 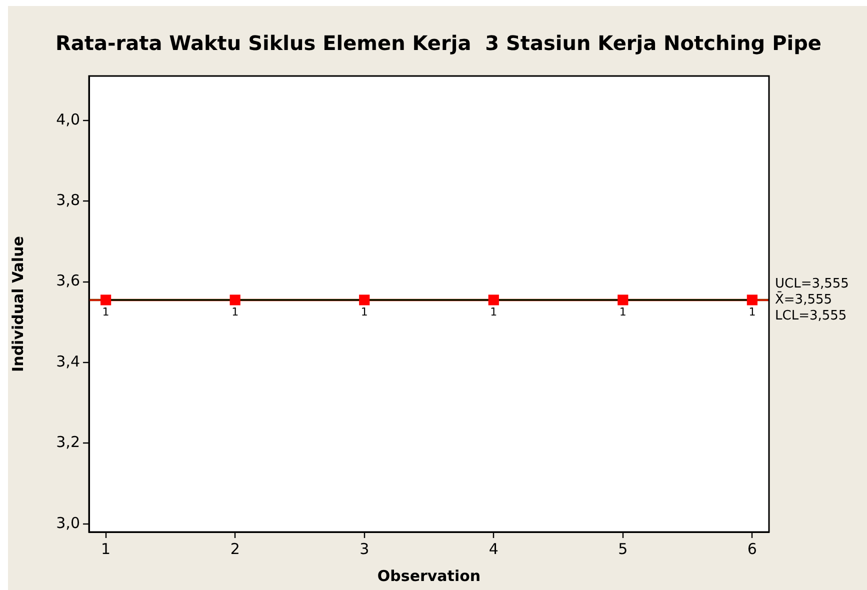 What do you see at coordinates (365, 549) in the screenshot?
I see `x-tick-label: 3` at bounding box center [365, 549].